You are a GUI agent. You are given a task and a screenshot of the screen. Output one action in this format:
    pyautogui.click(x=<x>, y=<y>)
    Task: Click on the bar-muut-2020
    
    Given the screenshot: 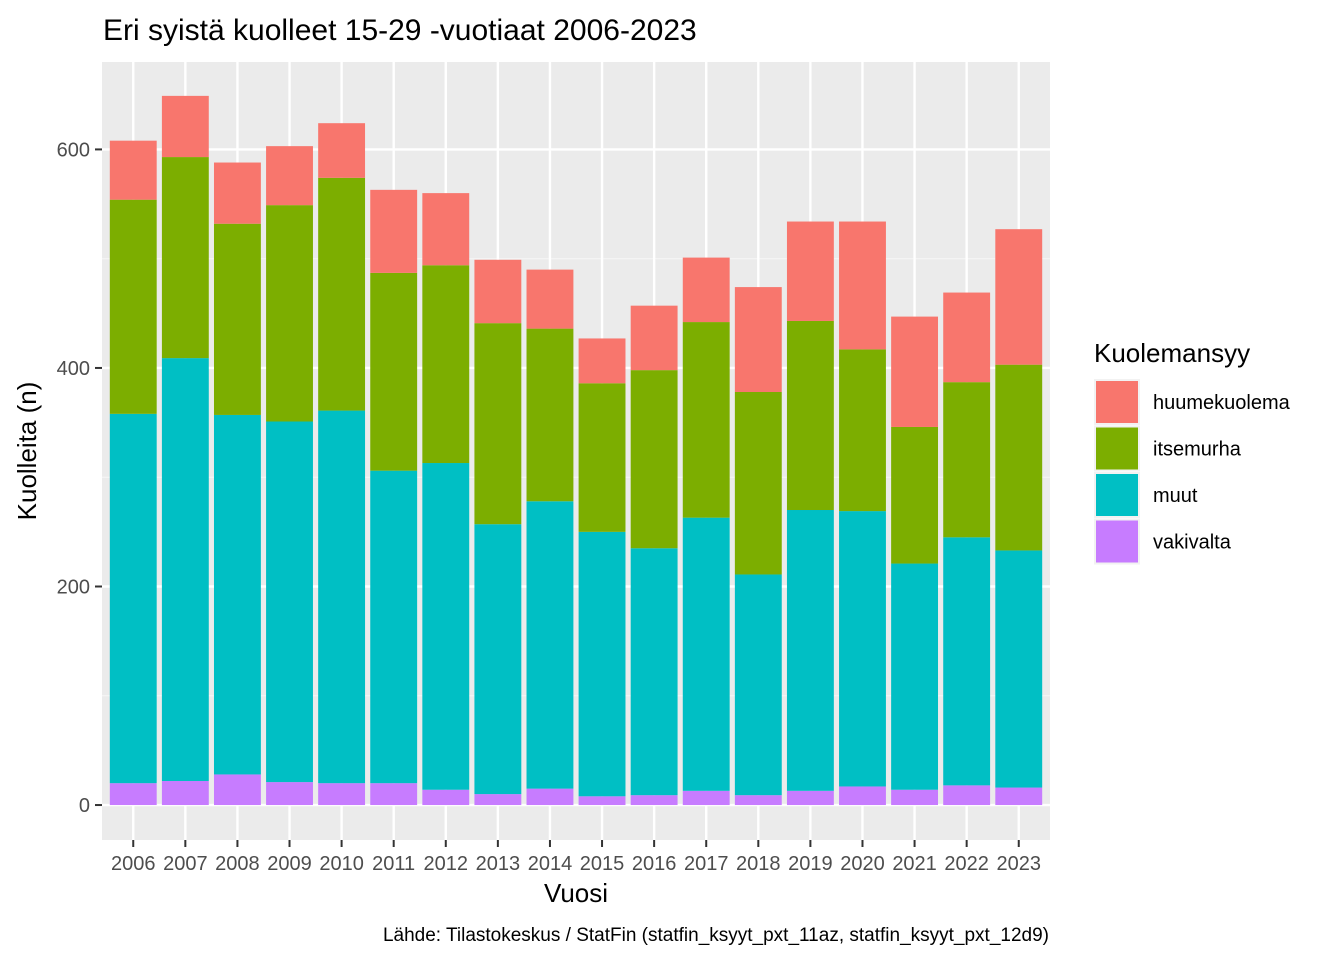 What is the action you would take?
    pyautogui.click(x=862, y=649)
    